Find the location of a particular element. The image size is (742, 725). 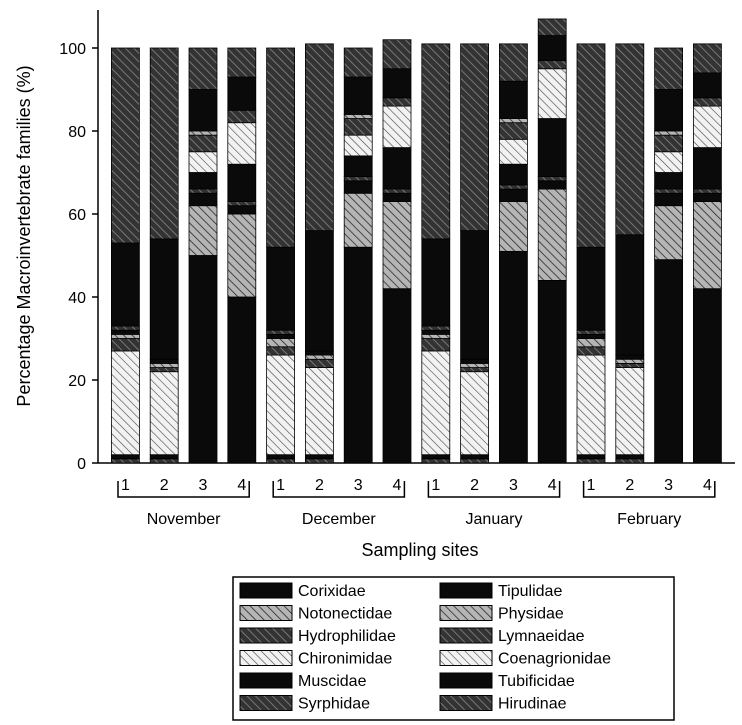

x-axis-title: Sampling sites is located at coordinates (419, 550).